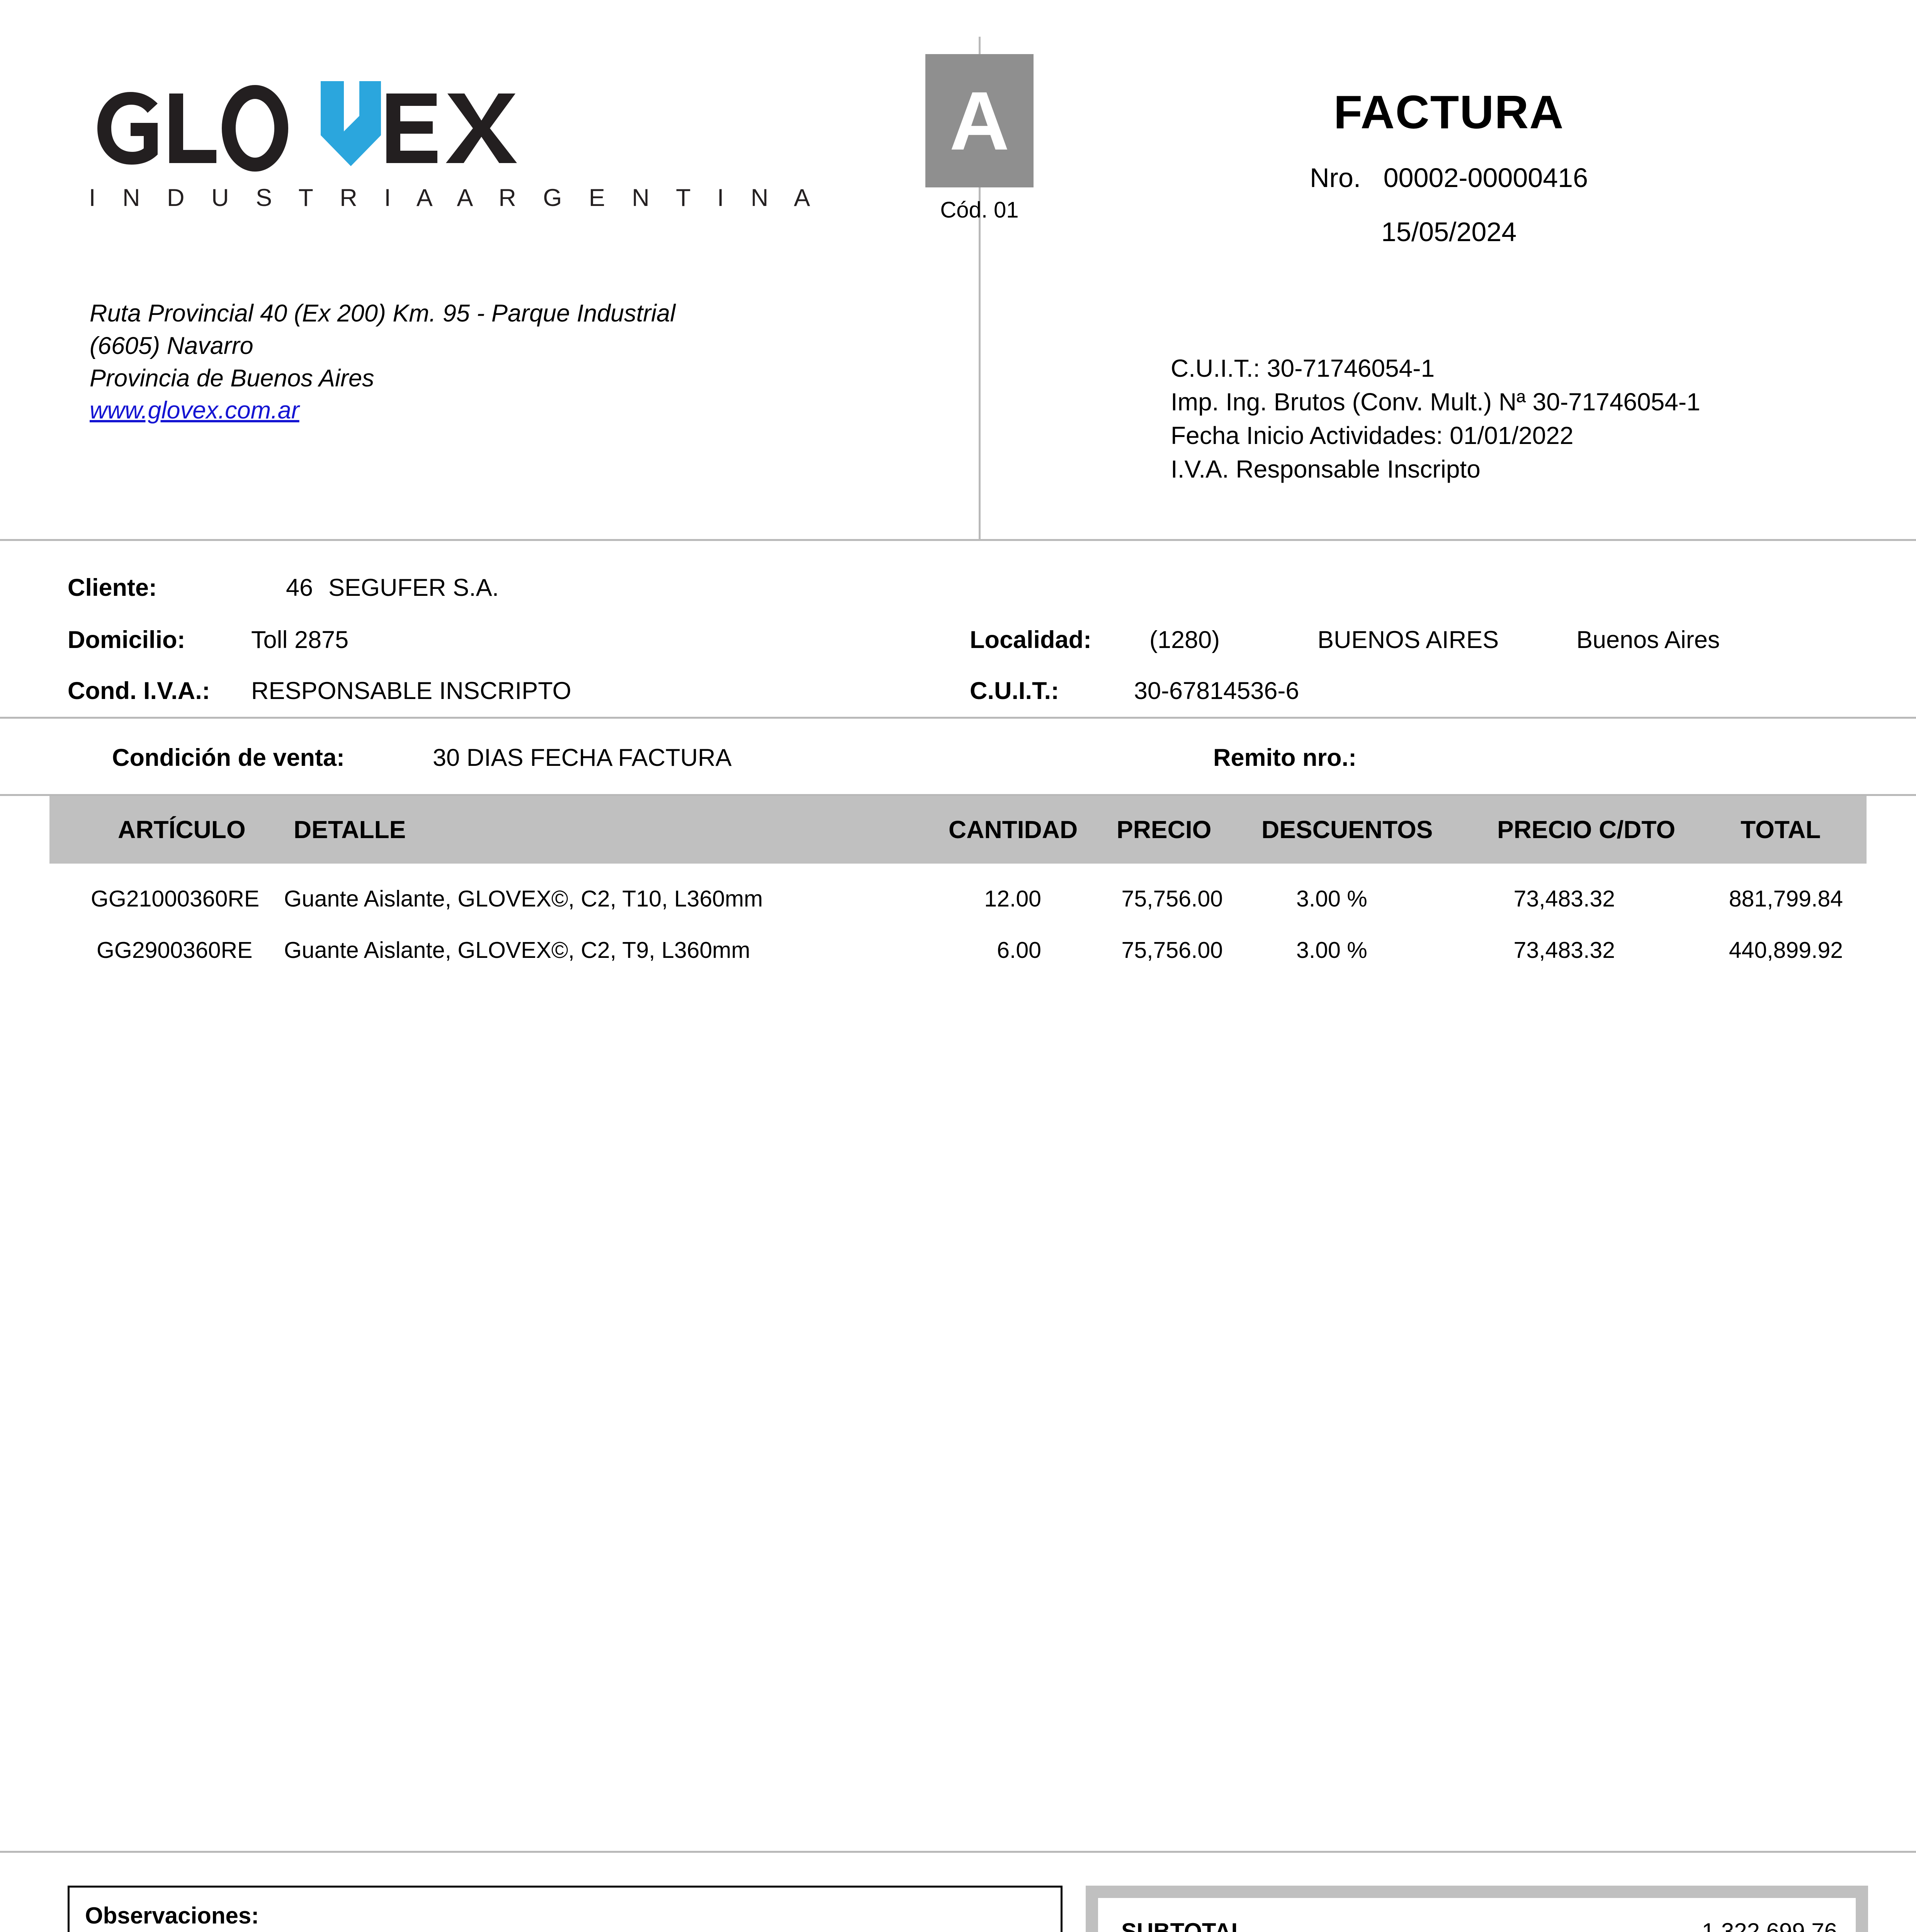  I want to click on items-table-header-band, so click(958, 830).